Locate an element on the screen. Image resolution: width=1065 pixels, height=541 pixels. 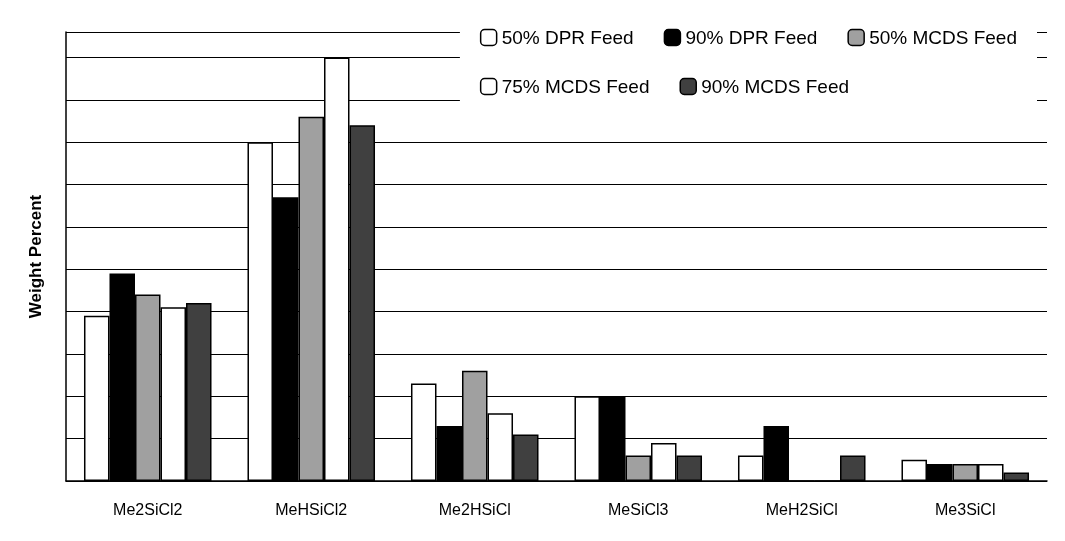
legend-label: 75% MCDS Feed is located at coordinates (575, 86).